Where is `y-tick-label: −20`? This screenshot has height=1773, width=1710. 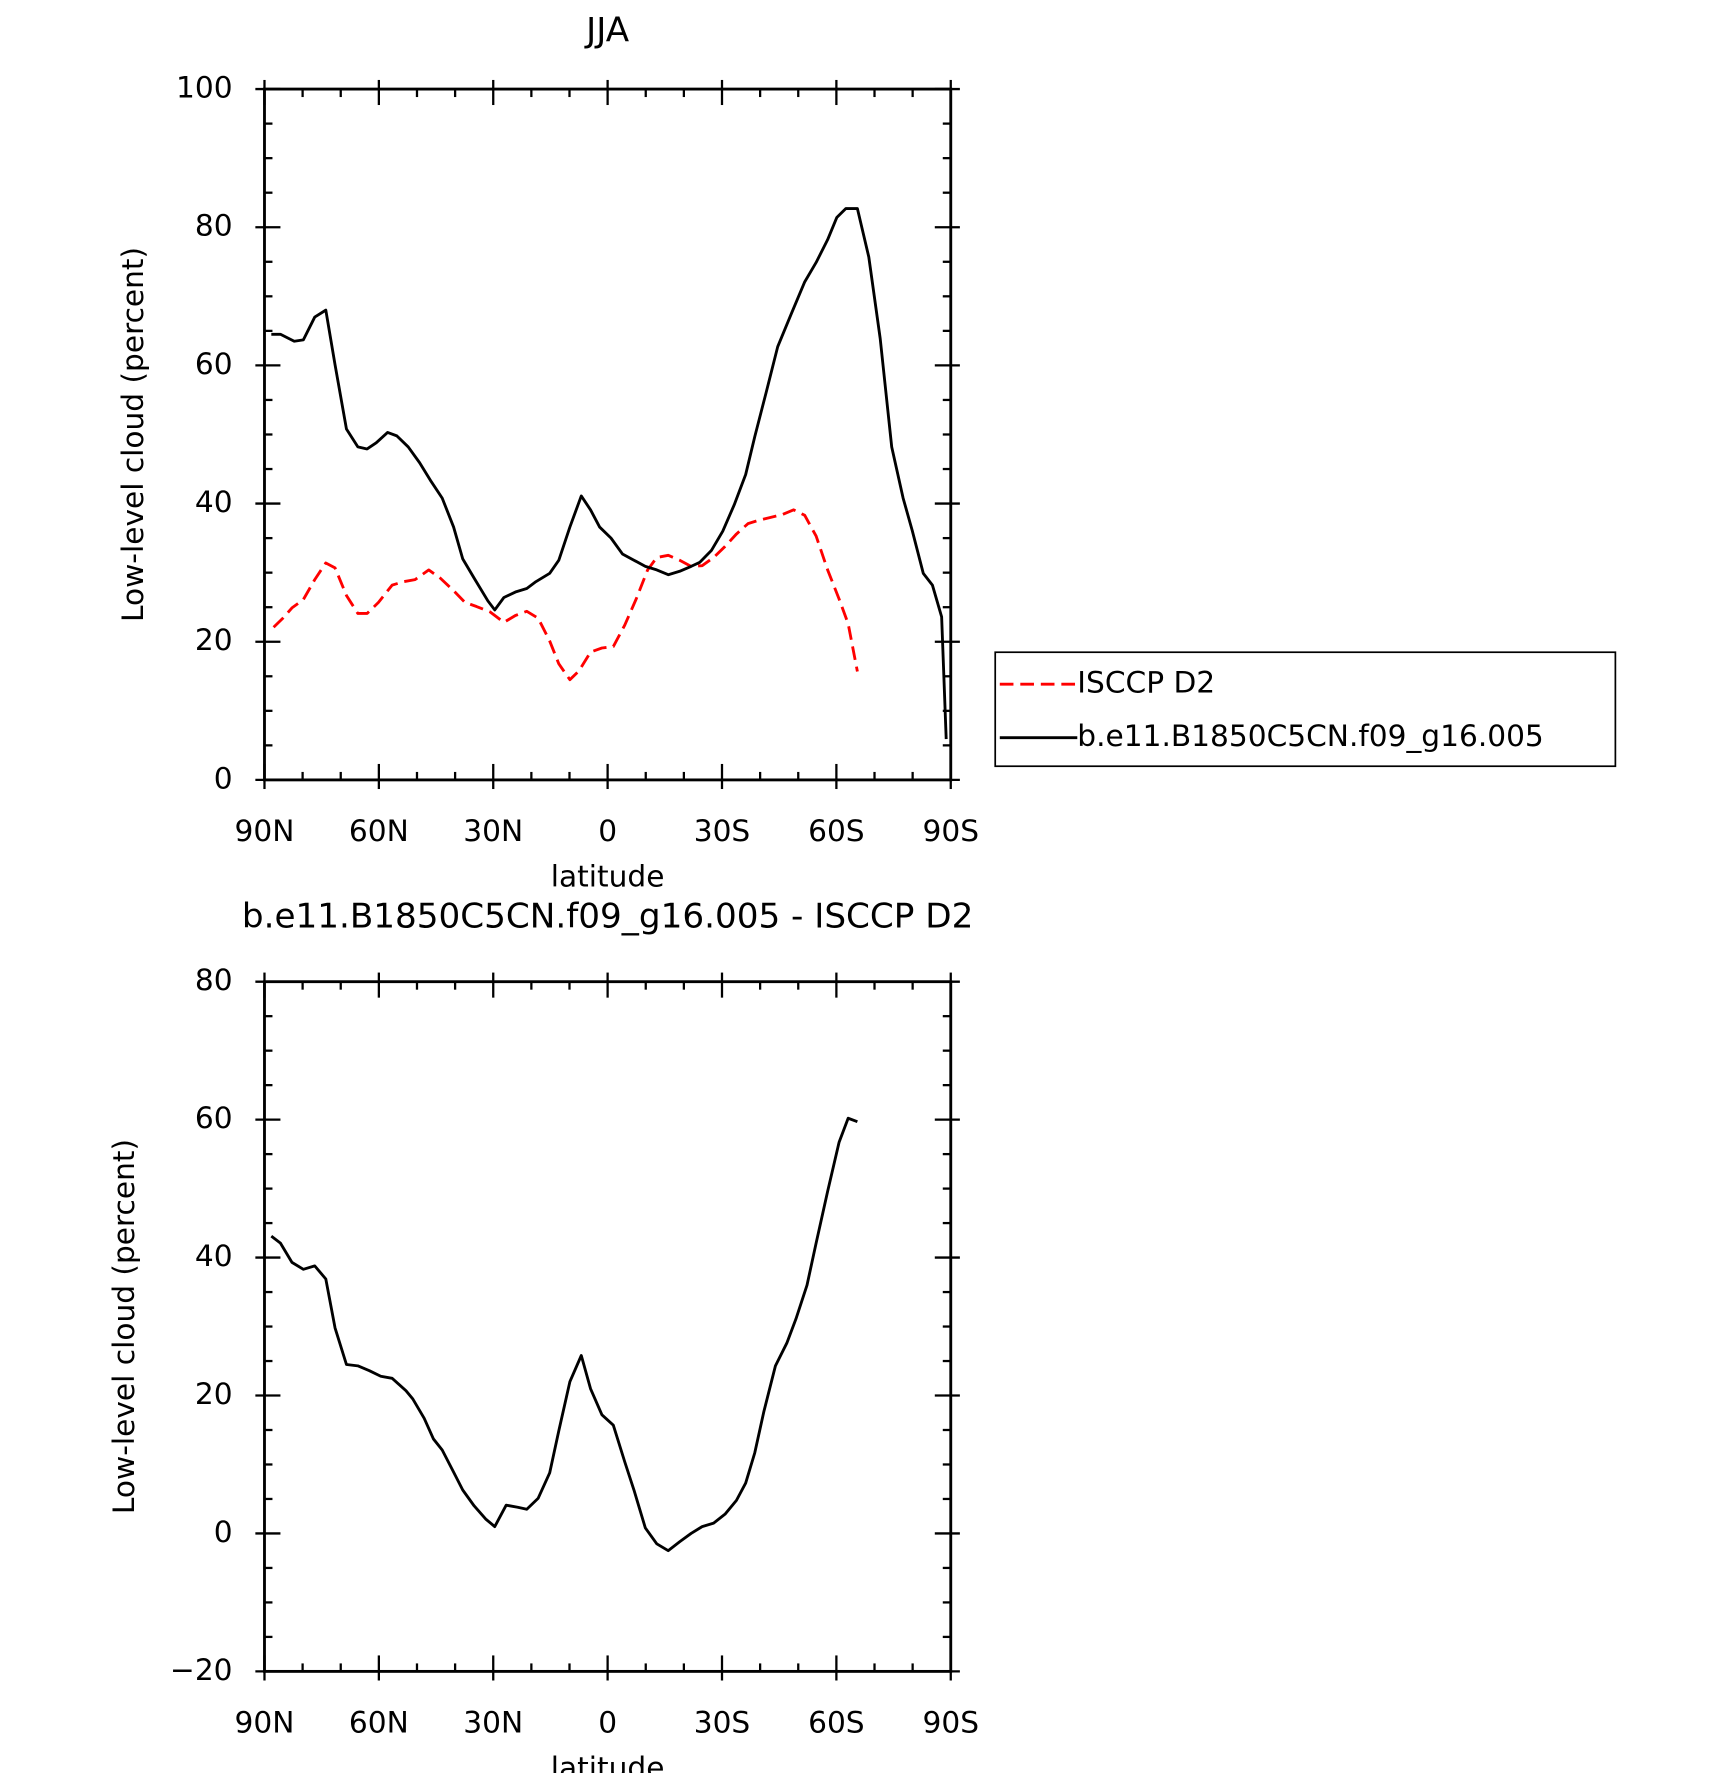 y-tick-label: −20 is located at coordinates (201, 1669).